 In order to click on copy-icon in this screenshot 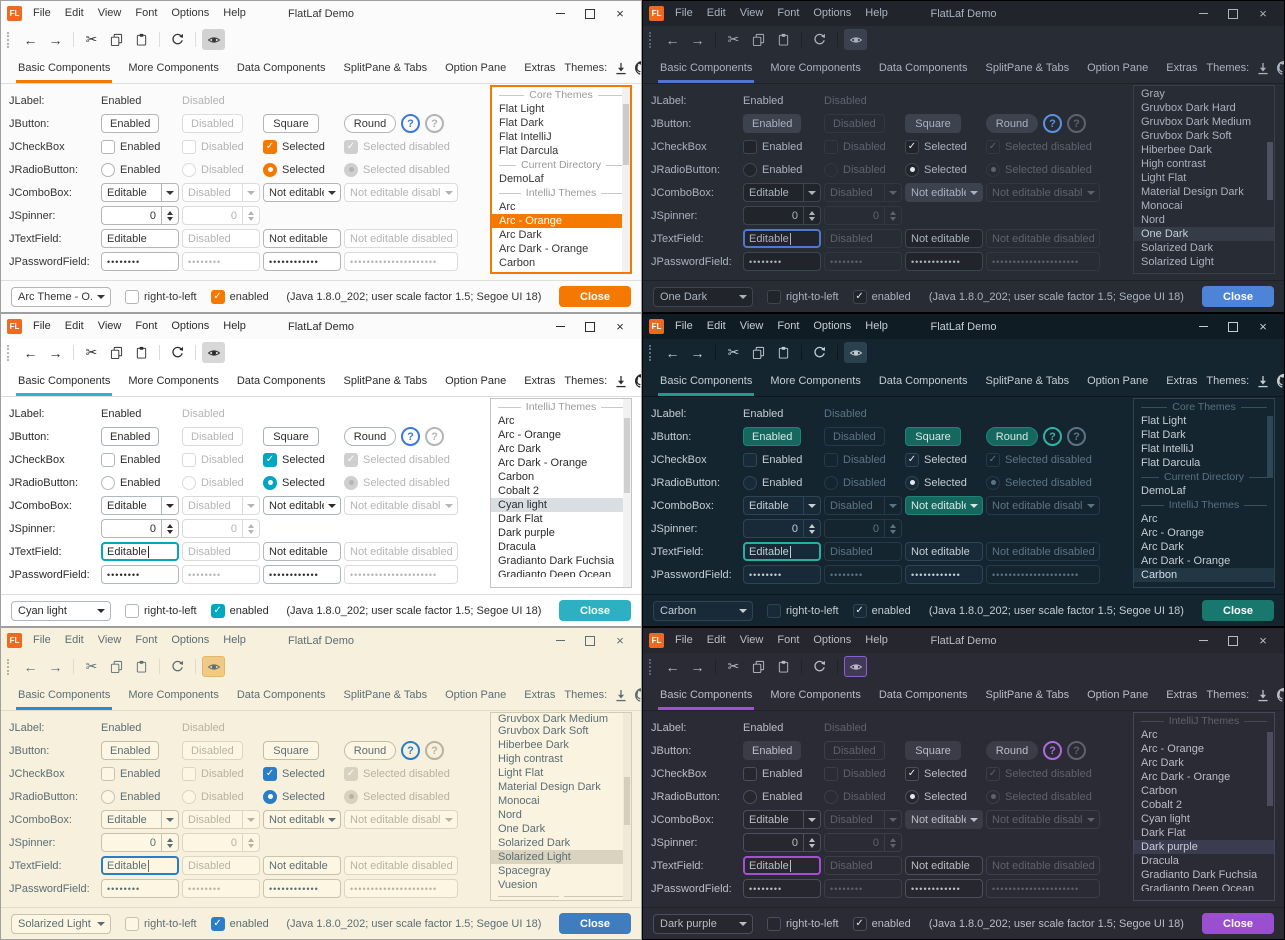, I will do `click(116, 666)`.